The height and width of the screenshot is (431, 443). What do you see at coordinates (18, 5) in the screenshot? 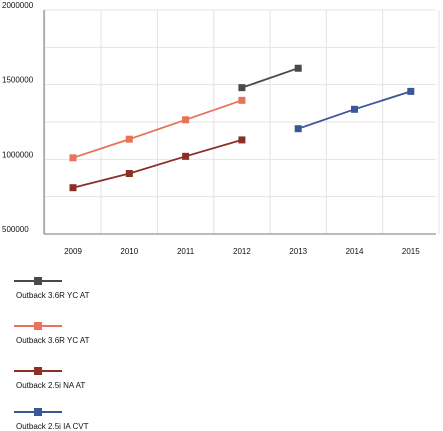
I see `y-tick-label: 2000000` at bounding box center [18, 5].